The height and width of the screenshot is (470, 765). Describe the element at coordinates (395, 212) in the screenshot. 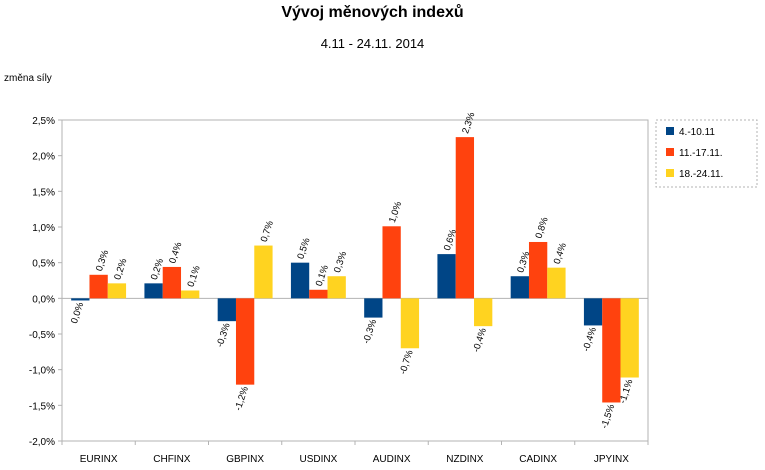

I see `data-label: 1,0%` at that location.